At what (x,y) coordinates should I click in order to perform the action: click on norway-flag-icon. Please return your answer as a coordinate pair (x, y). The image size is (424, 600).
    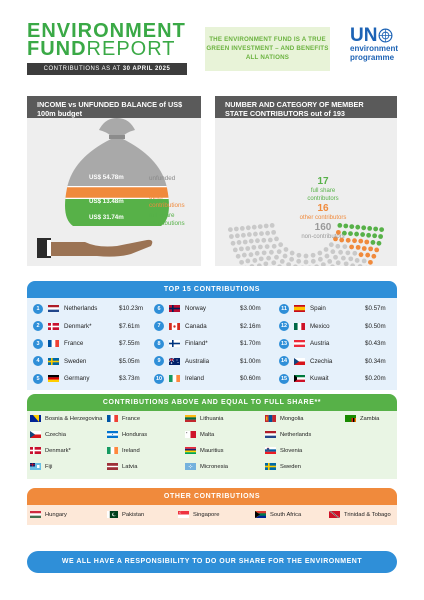
    Looking at the image, I should click on (174, 308).